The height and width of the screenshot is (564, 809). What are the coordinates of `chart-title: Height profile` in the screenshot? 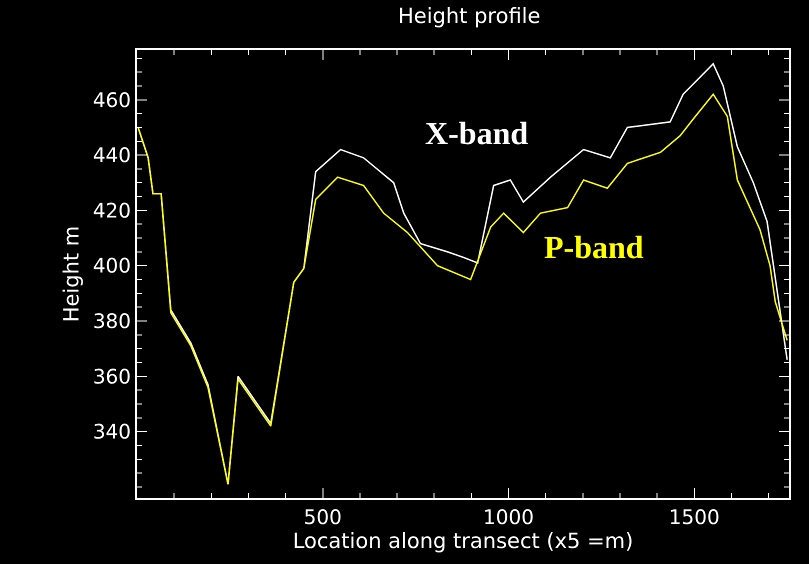 It's located at (469, 16).